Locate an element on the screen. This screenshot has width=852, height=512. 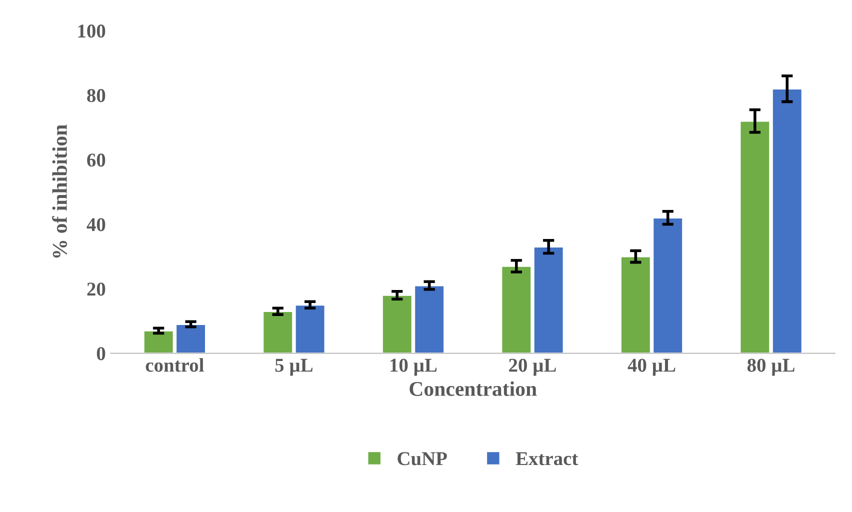
x-tick-label: control is located at coordinates (175, 365).